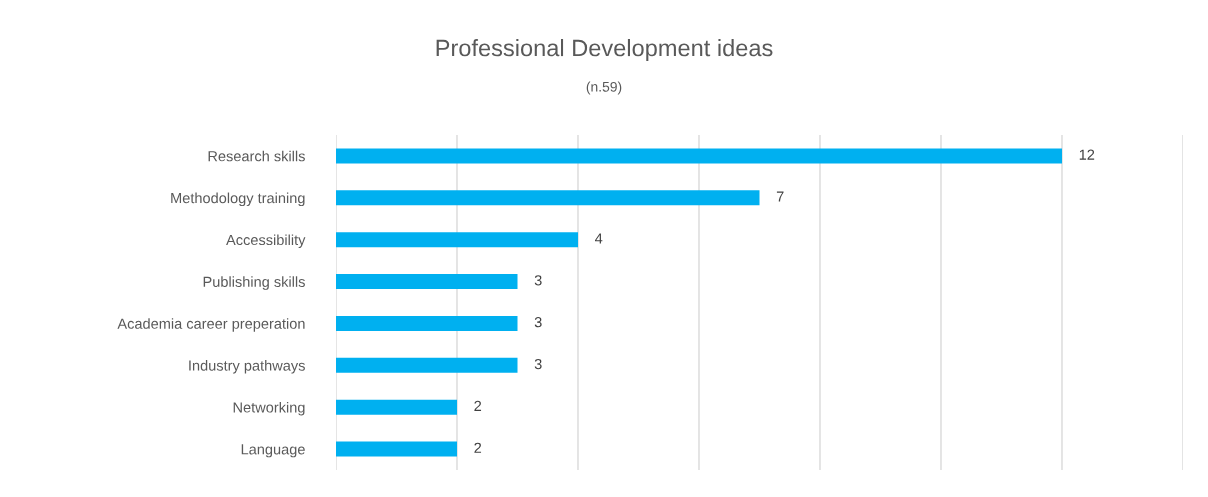 The height and width of the screenshot is (497, 1208). I want to click on y-tick-label: Language, so click(273, 451).